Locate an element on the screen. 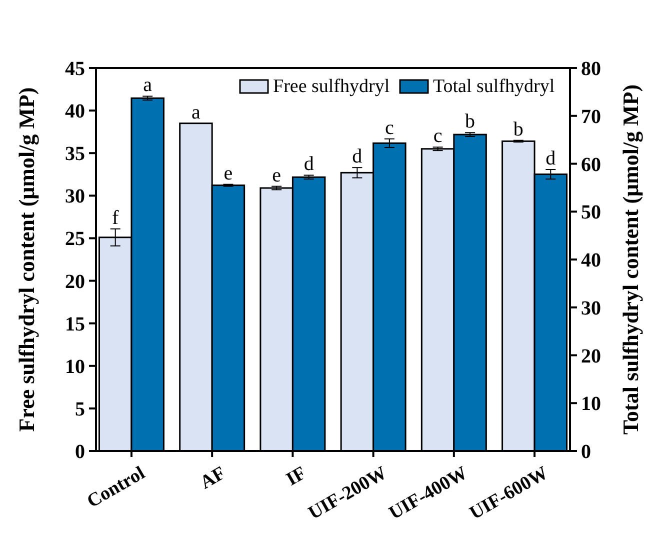  y-tick-label: 5 is located at coordinates (80, 409).